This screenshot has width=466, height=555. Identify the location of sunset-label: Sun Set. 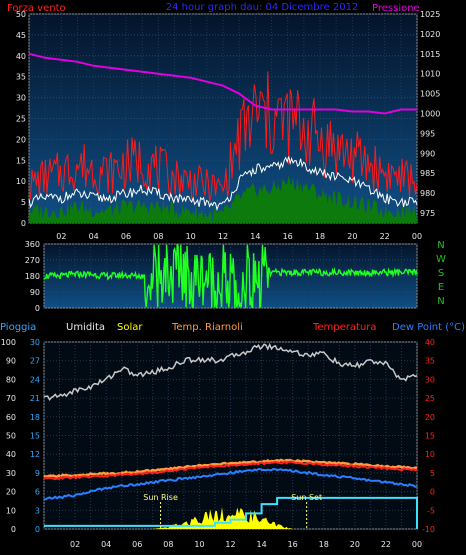
(306, 497).